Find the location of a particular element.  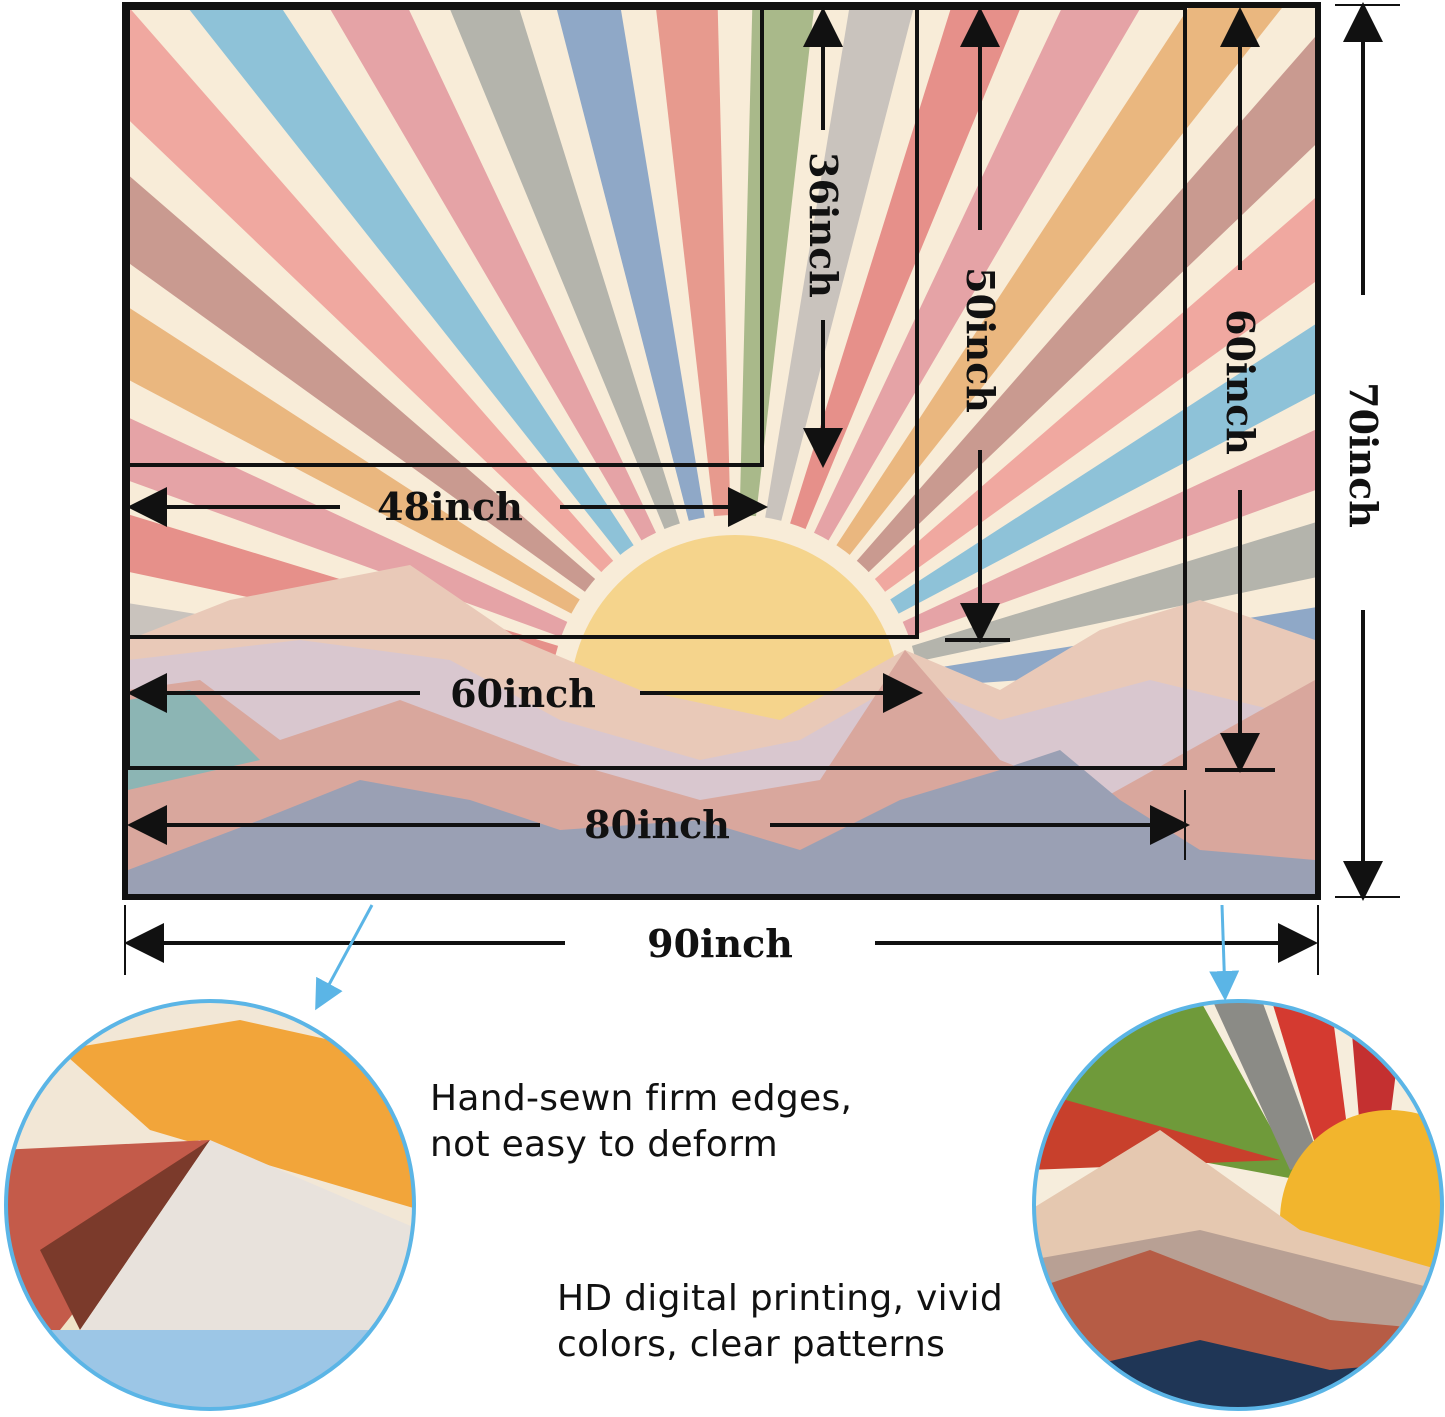

print-detail-closeup is located at coordinates (1238, 1205).